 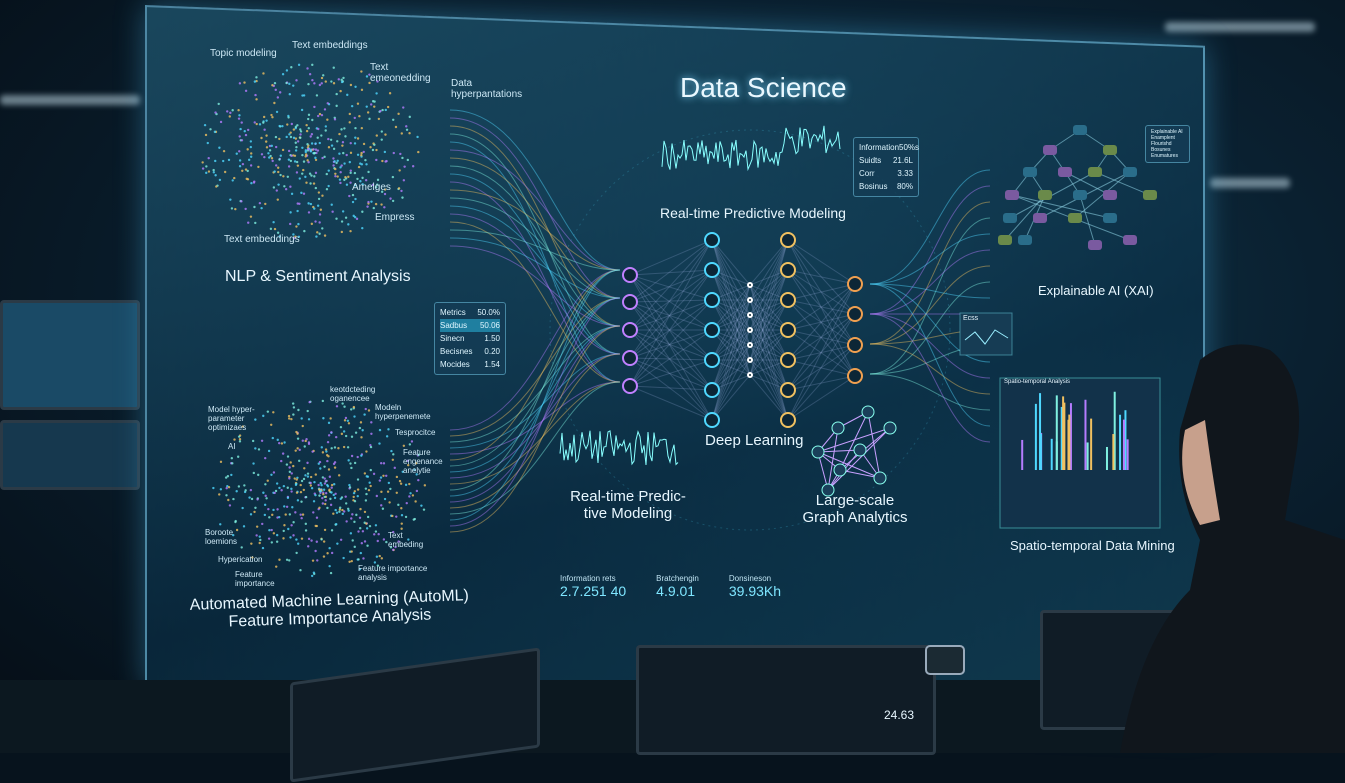 I want to click on metric-name: Sinecn, so click(x=452, y=338).